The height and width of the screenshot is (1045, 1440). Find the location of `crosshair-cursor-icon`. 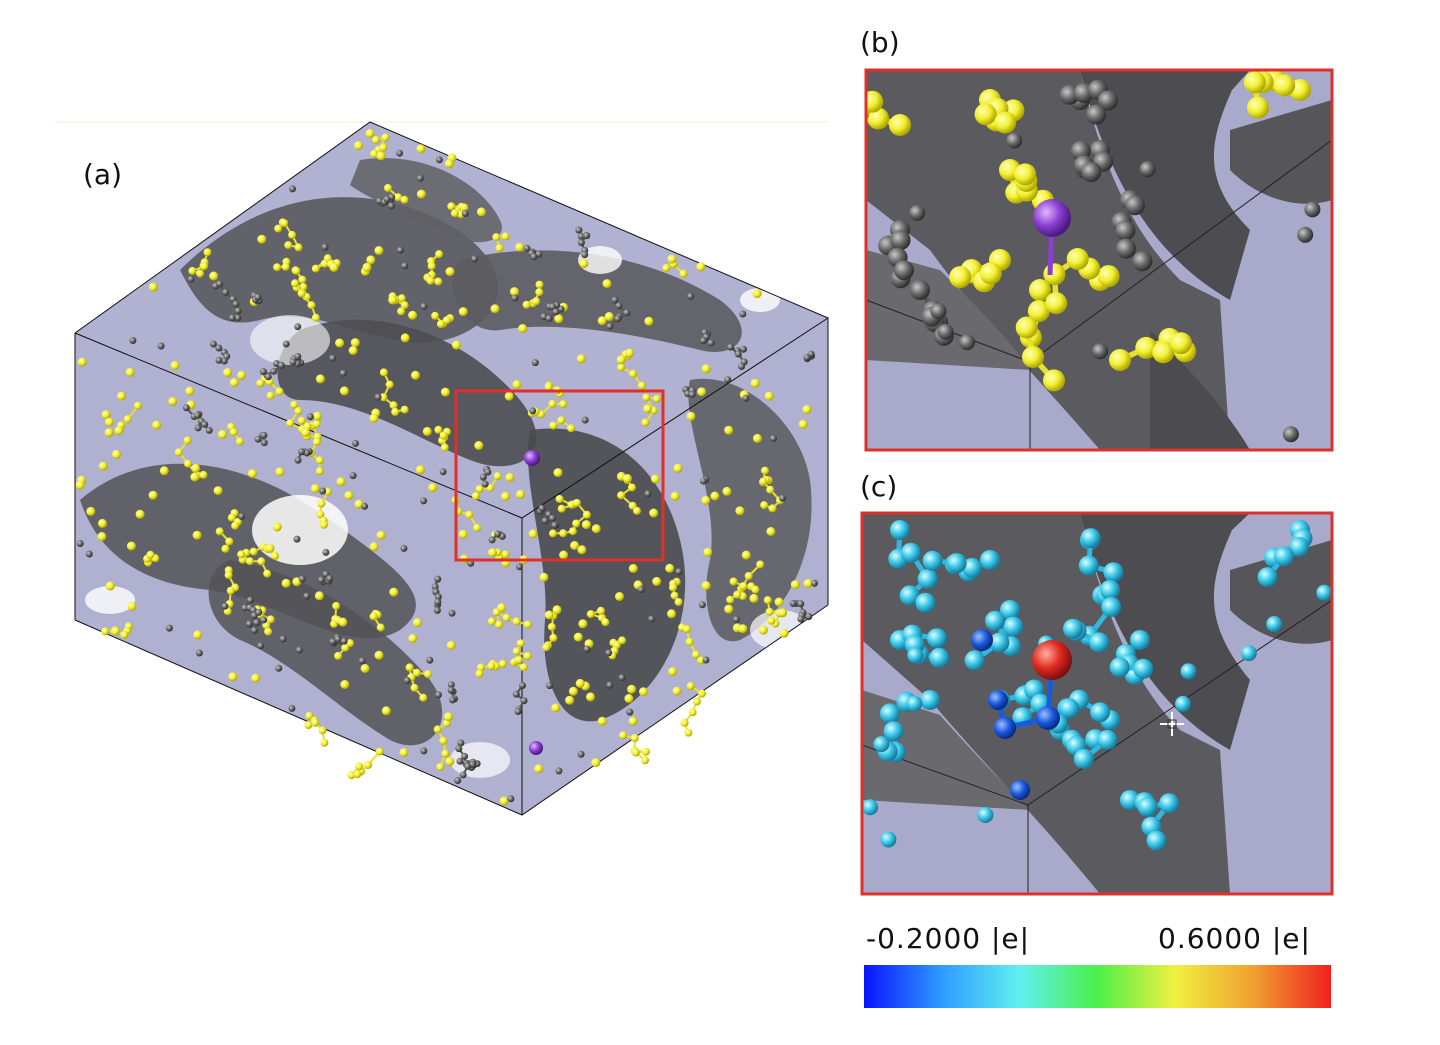

crosshair-cursor-icon is located at coordinates (1172, 724).